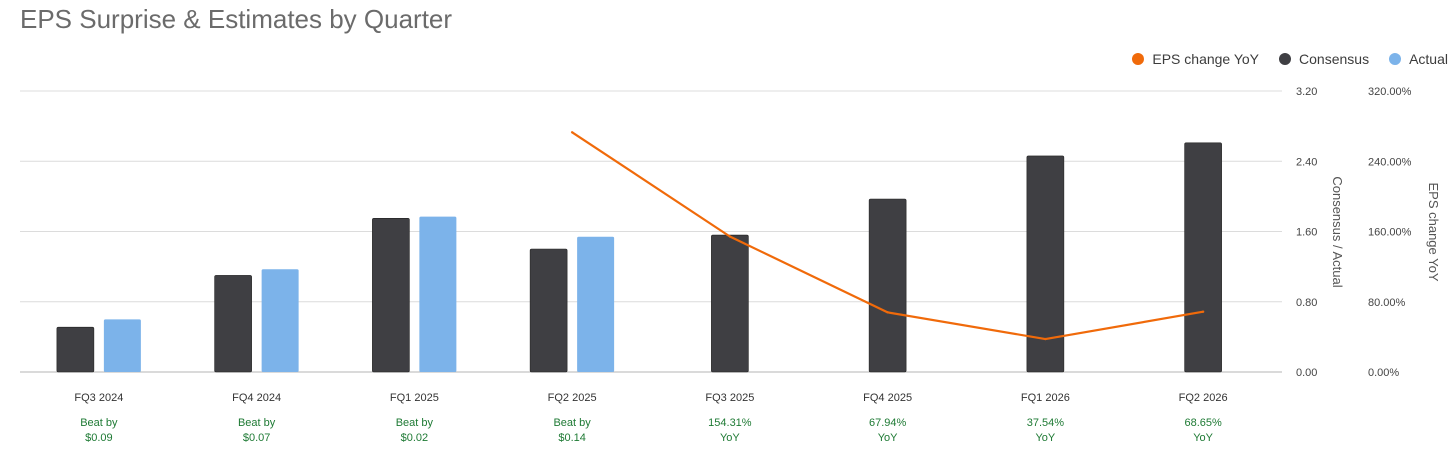  I want to click on legend-item-actual: Actual, so click(1418, 59).